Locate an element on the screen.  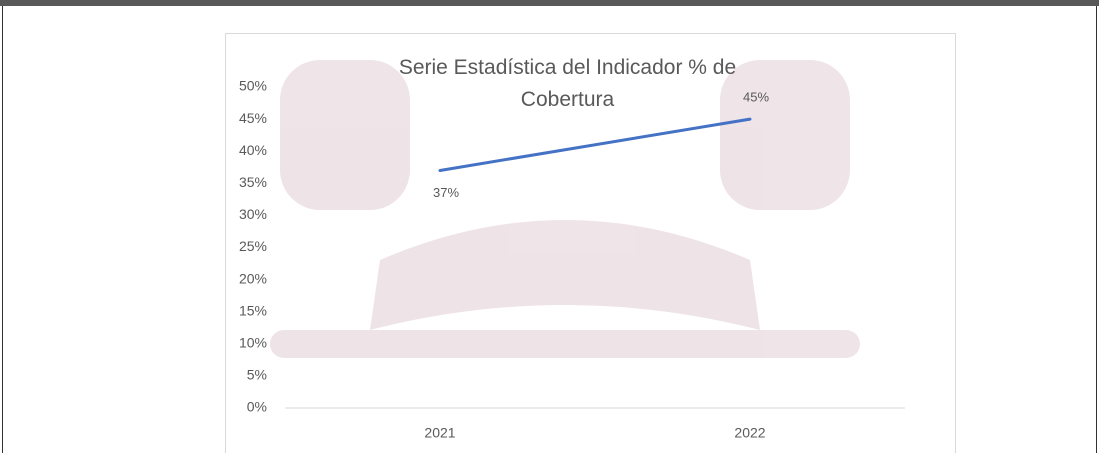
x-tick-label: 2022 is located at coordinates (749, 433).